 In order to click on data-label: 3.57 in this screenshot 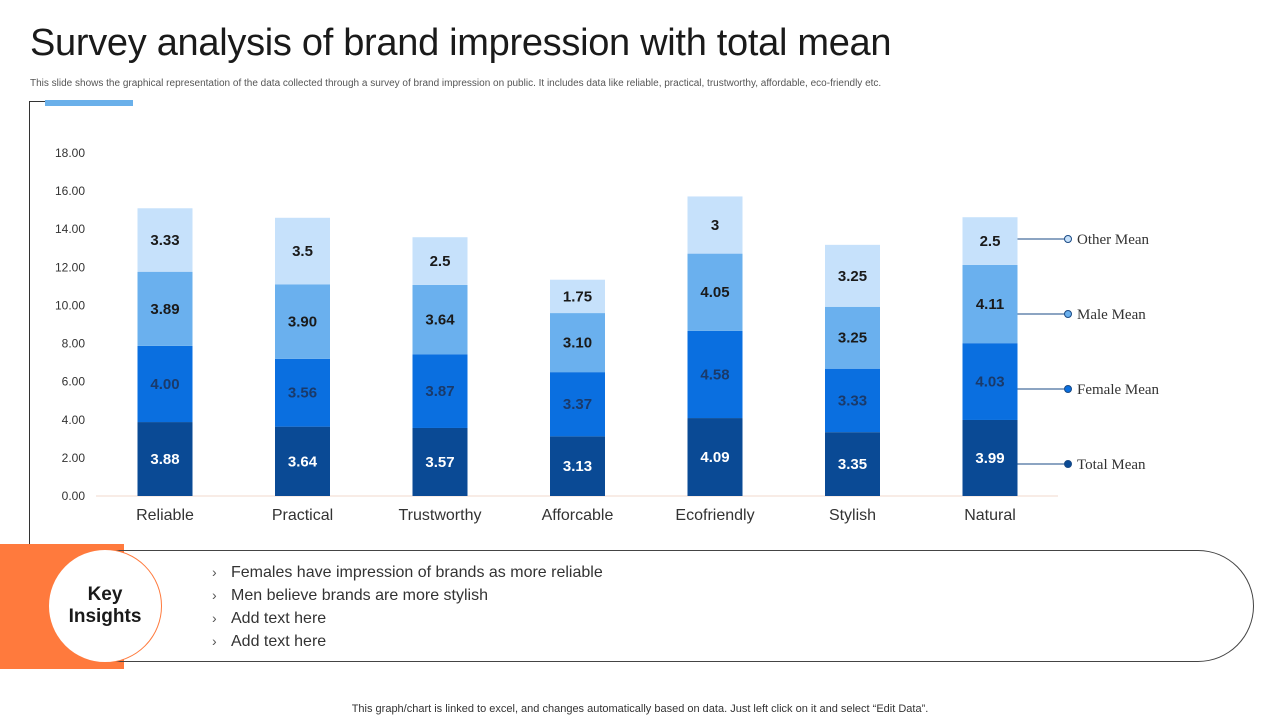, I will do `click(439, 462)`.